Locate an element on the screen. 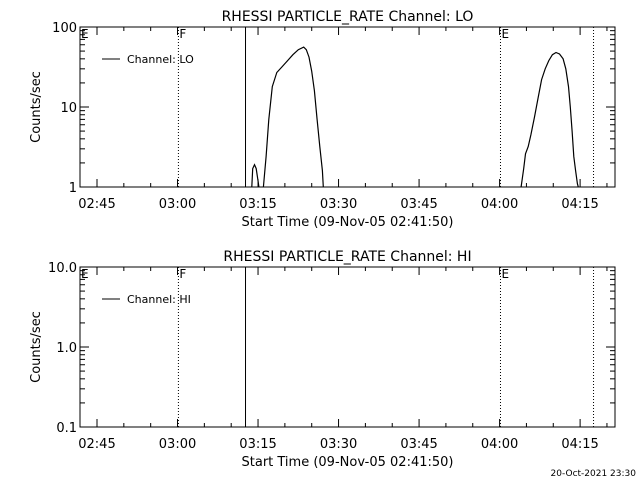 This screenshot has height=484, width=640. footer-timestamp: 20-Oct-2021 23:30 is located at coordinates (594, 474).